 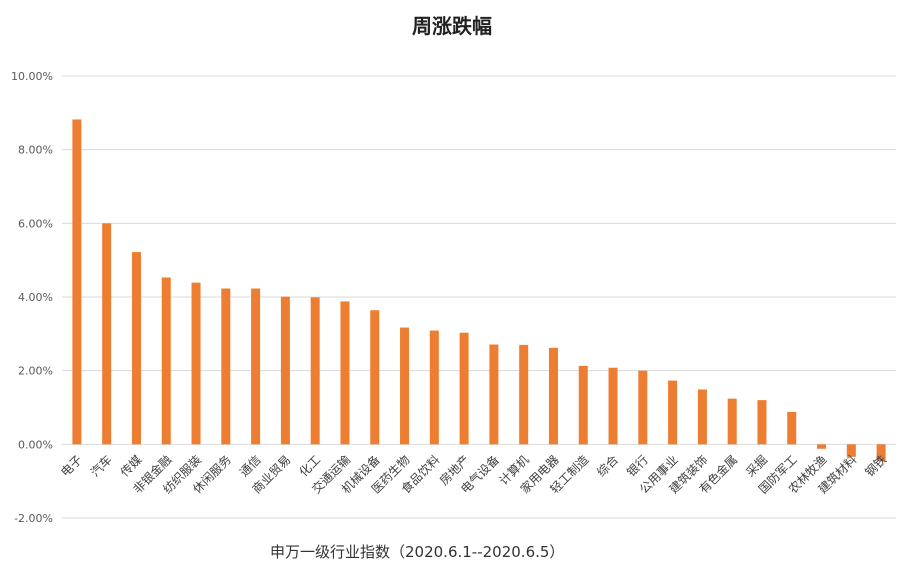 I want to click on y-tick-label: 0.00%, so click(x=35, y=444).